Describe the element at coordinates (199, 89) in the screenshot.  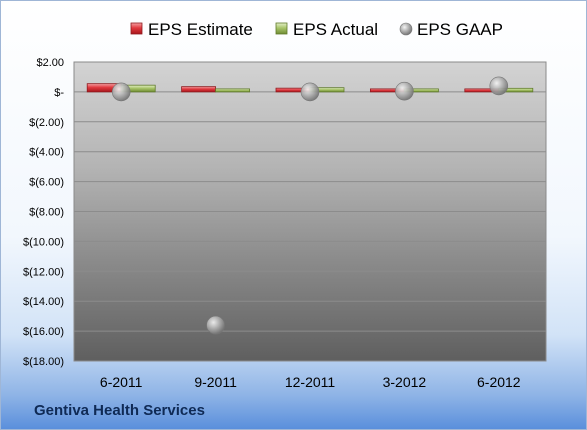
I see `bar-eps-estimate` at that location.